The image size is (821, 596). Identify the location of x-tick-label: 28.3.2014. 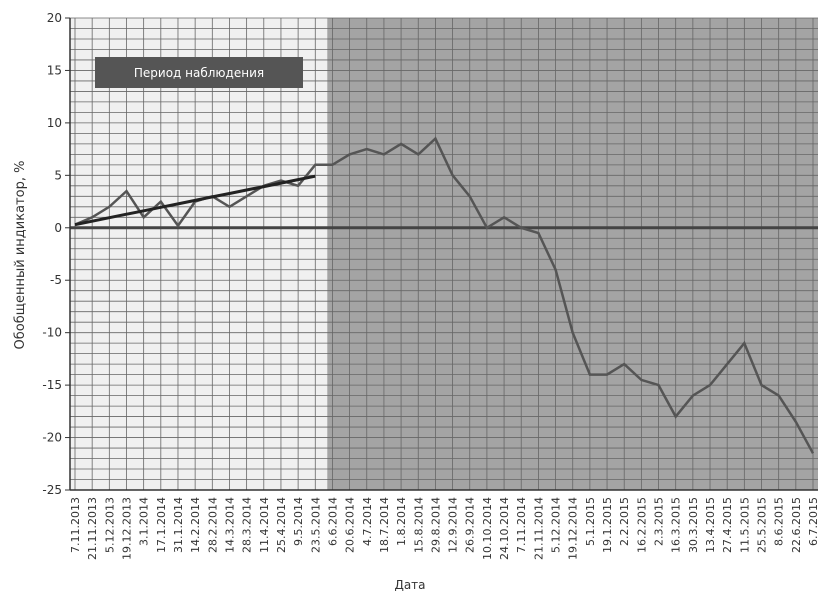
(247, 525).